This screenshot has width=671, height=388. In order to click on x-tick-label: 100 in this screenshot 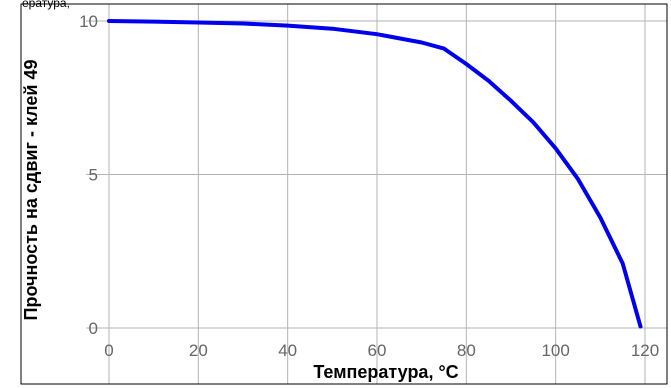, I will do `click(555, 350)`.